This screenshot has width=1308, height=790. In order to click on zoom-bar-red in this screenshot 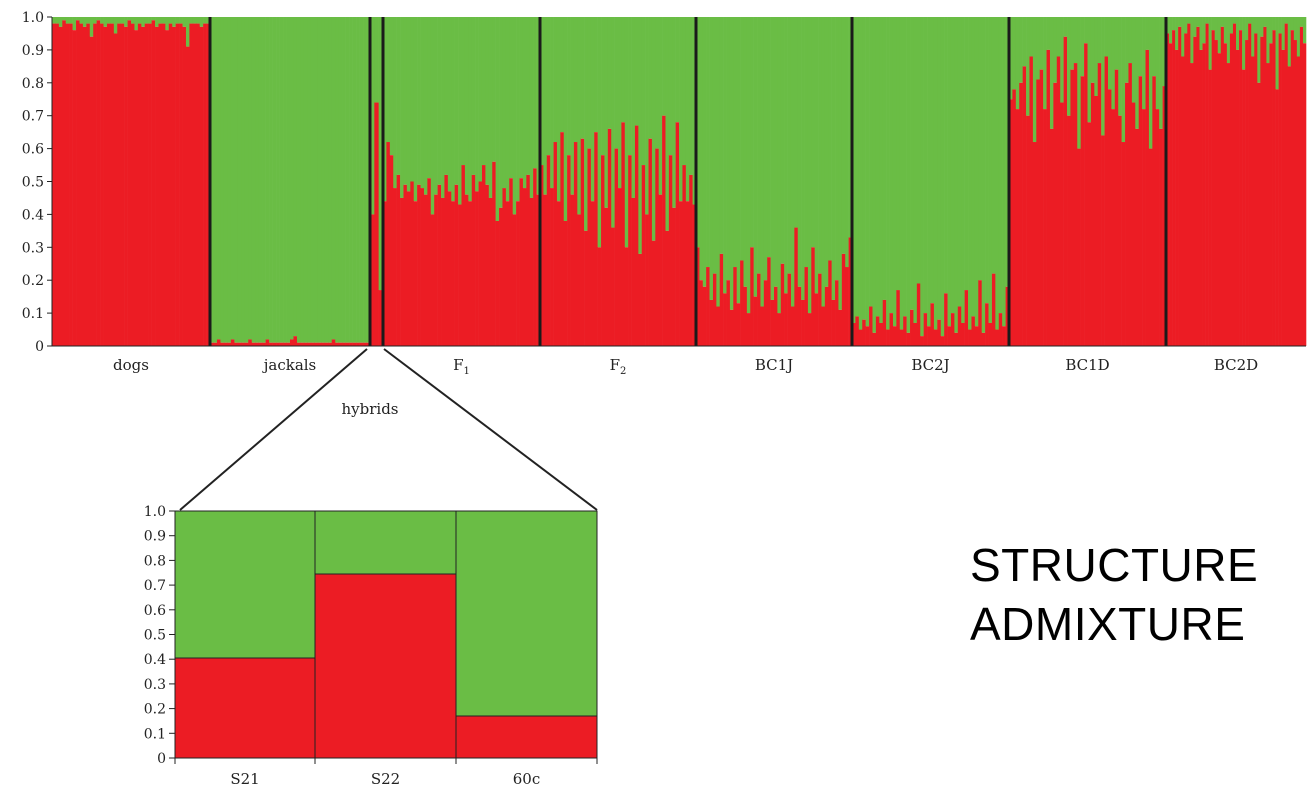, I will do `click(526, 737)`.